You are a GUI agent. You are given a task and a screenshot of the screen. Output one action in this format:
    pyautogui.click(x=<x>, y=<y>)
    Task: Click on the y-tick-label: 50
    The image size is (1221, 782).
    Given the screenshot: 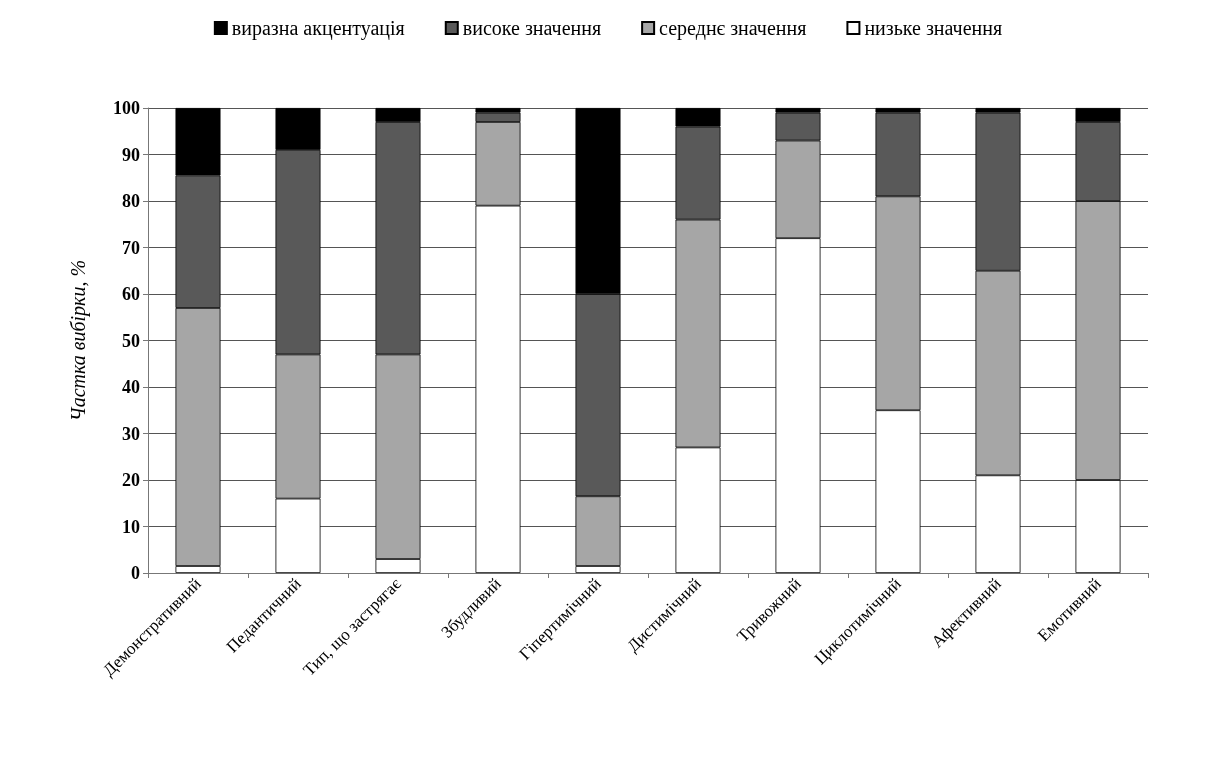 What is the action you would take?
    pyautogui.click(x=131, y=340)
    